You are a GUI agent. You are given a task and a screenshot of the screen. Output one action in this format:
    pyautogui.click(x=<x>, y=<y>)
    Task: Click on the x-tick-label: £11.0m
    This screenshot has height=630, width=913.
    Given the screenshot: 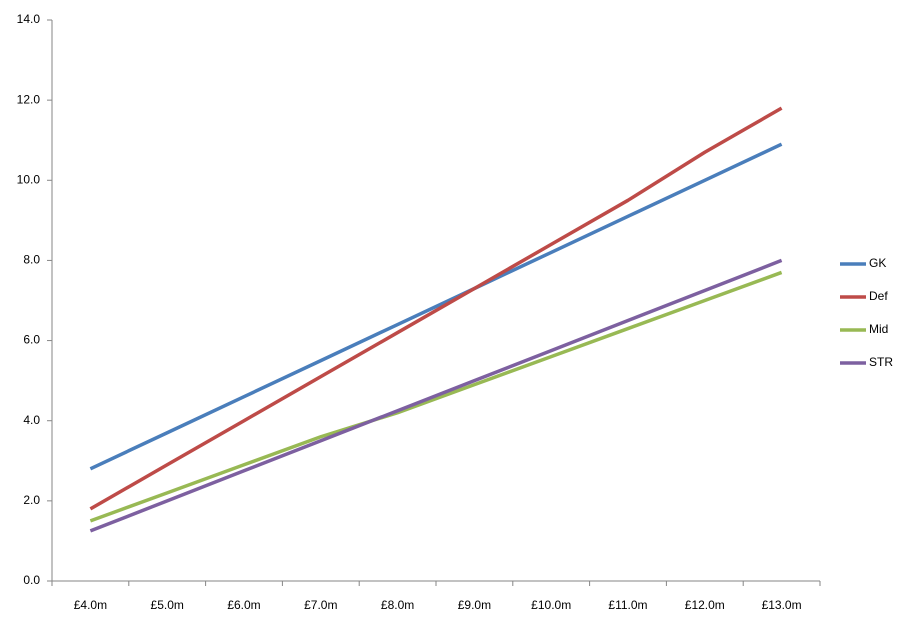 What is the action you would take?
    pyautogui.click(x=627, y=605)
    